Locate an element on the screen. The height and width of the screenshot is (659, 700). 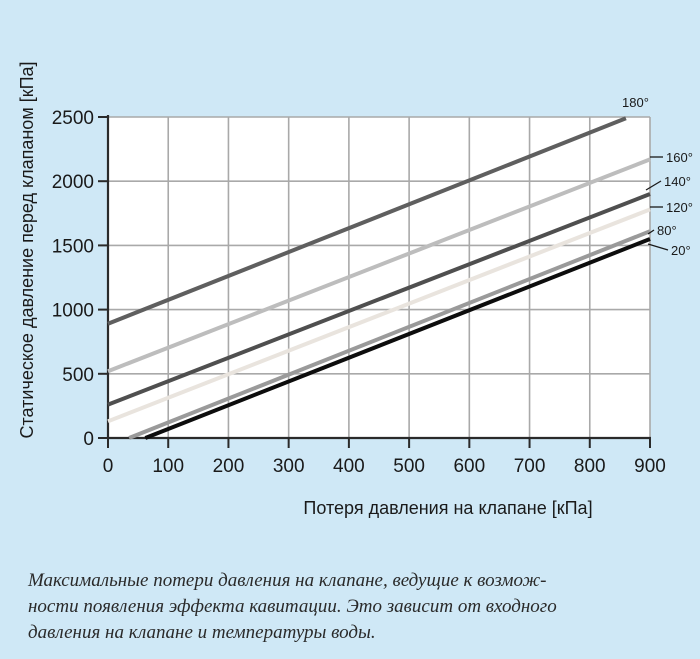
y-tick-label: 500 is located at coordinates (78, 375).